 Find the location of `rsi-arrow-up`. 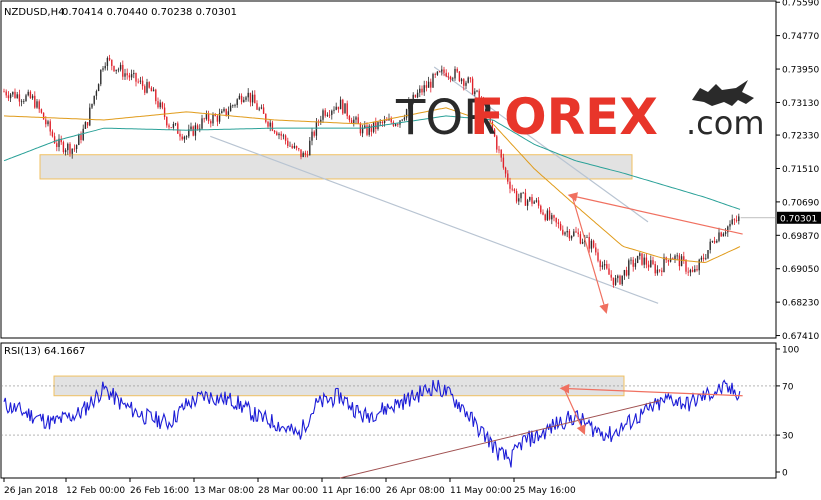

rsi-arrow-up is located at coordinates (651, 390).